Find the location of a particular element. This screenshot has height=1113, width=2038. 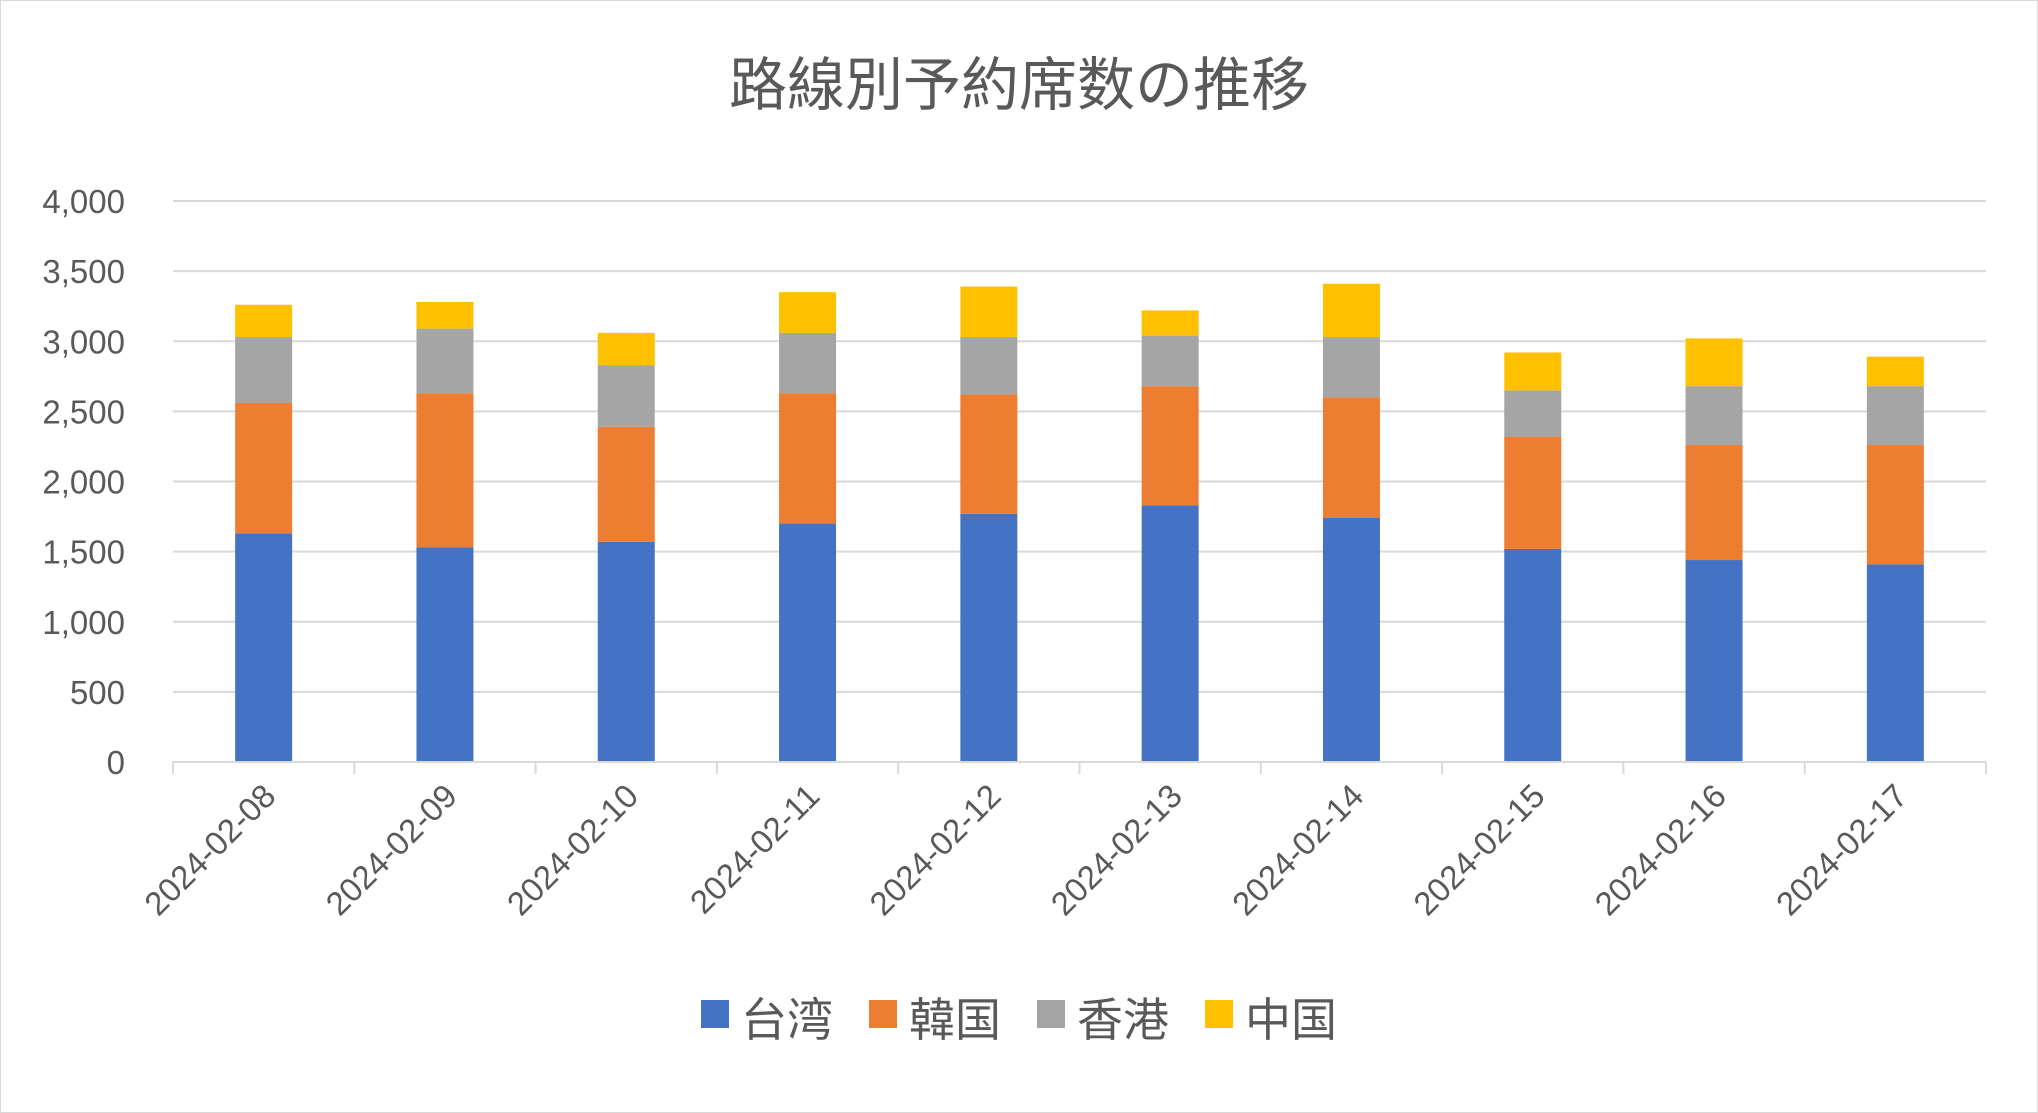

x-tick-label: 2024-02-08 is located at coordinates (210, 850).